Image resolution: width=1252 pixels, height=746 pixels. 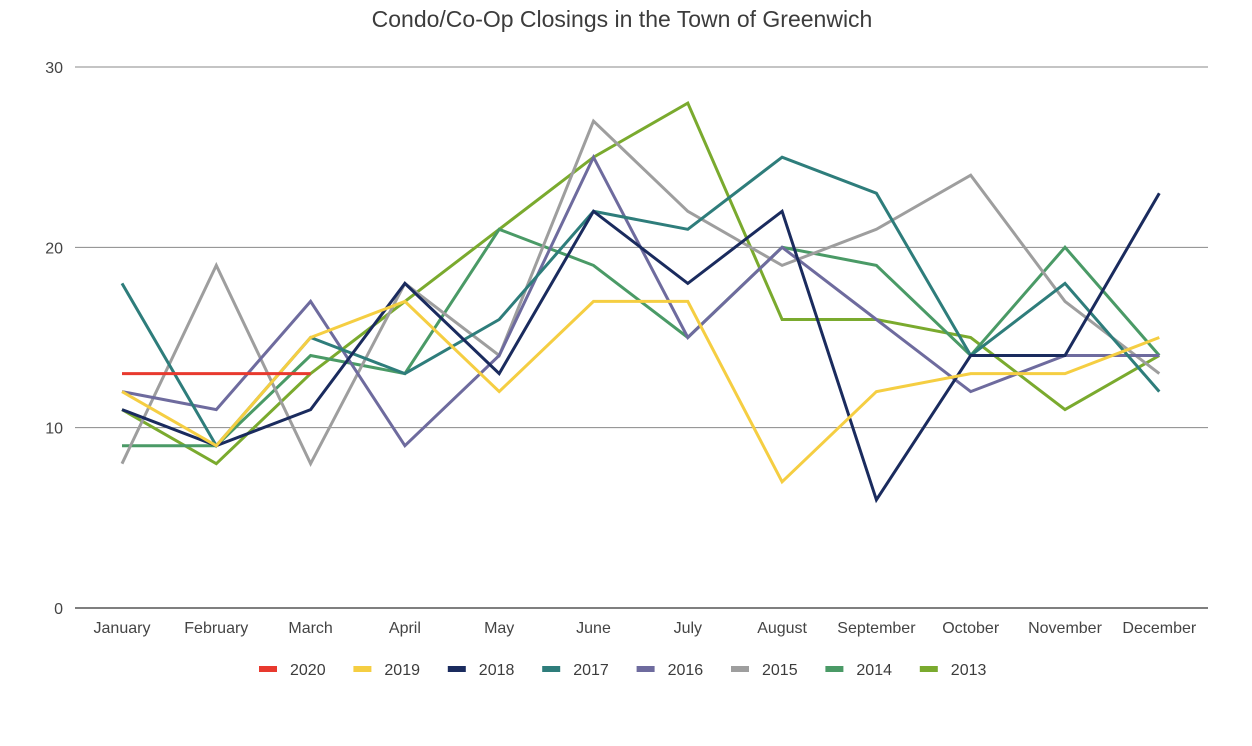 I want to click on x-tick-label: May, so click(x=499, y=628).